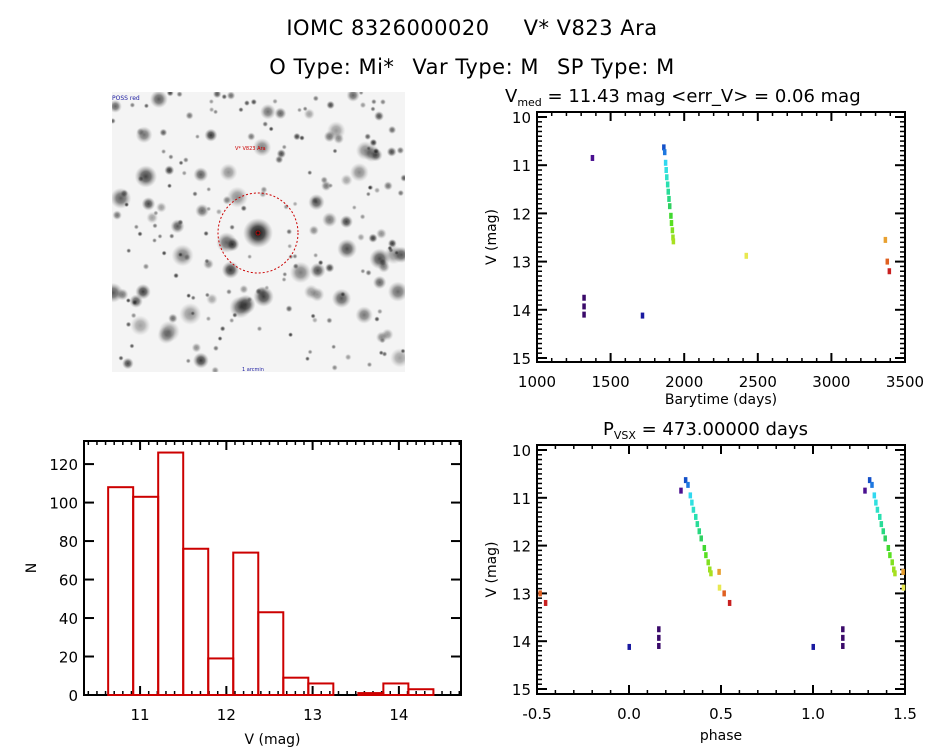 The width and height of the screenshot is (944, 747). Describe the element at coordinates (521, 166) in the screenshot. I see `y-tick-label: 11` at that location.